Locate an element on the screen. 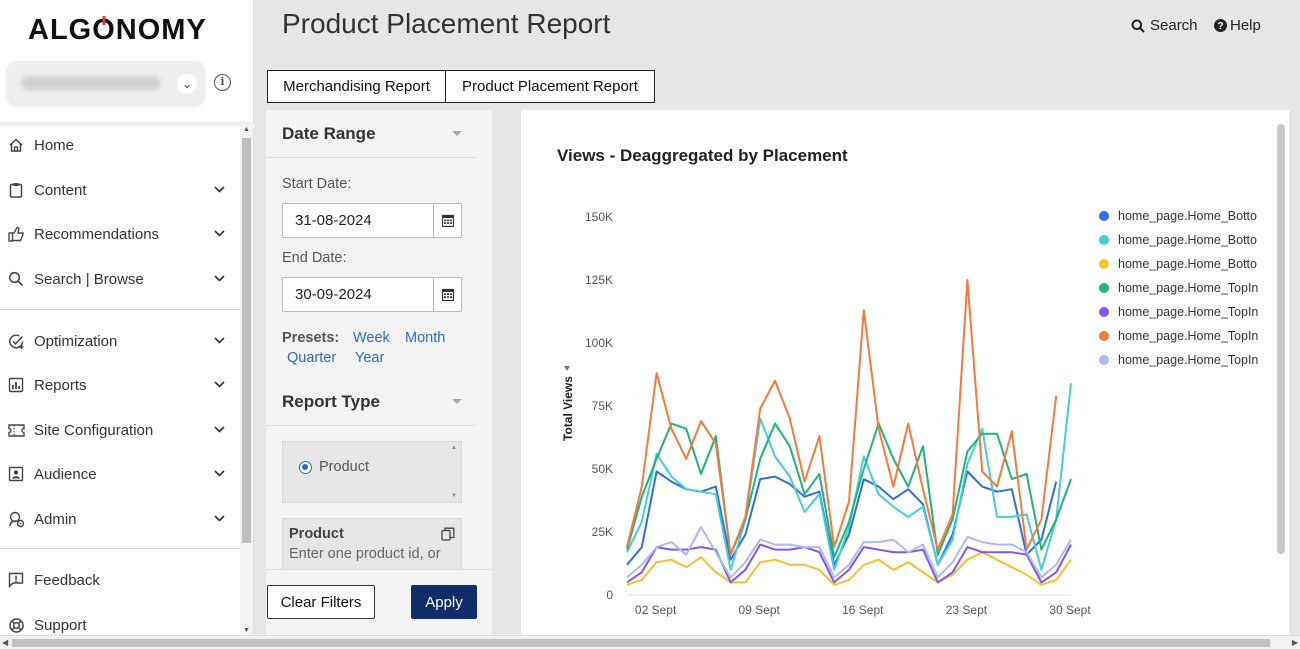 The image size is (1300, 649). search-link: Search is located at coordinates (1164, 25).